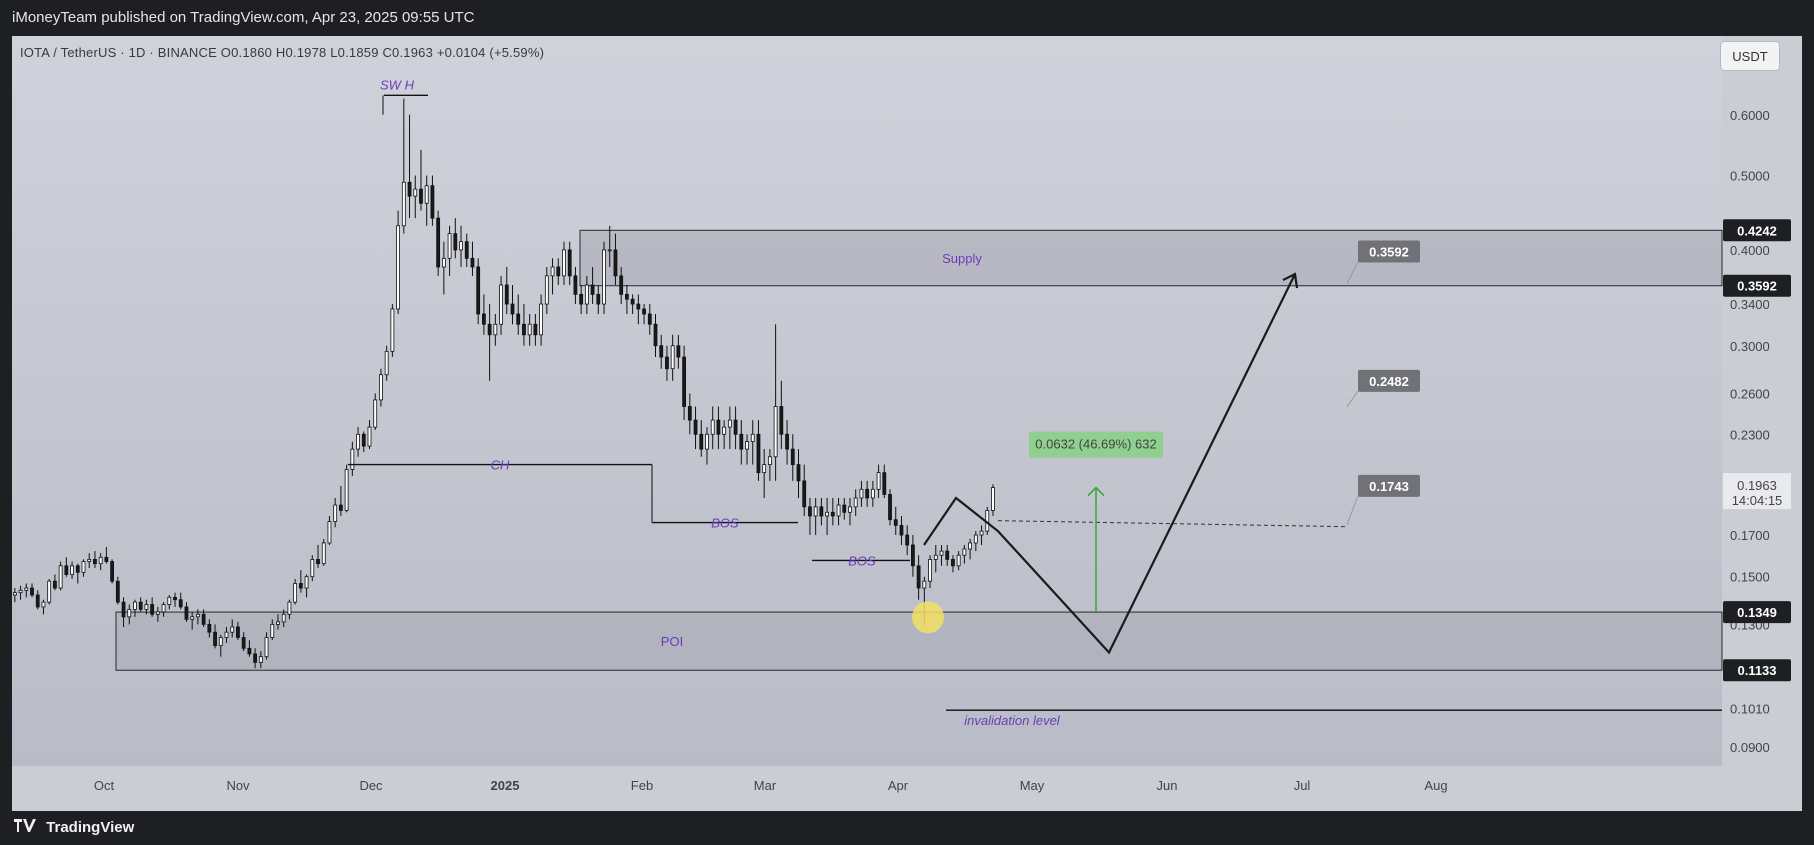 This screenshot has height=845, width=1814. What do you see at coordinates (867, 788) in the screenshot?
I see `time-axis` at bounding box center [867, 788].